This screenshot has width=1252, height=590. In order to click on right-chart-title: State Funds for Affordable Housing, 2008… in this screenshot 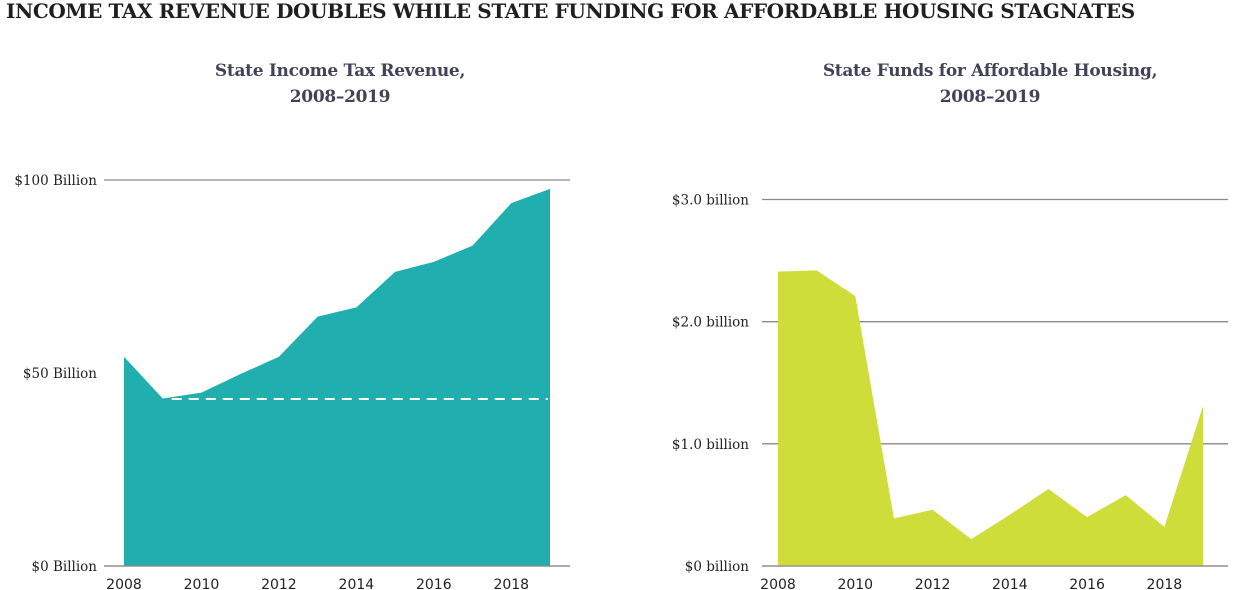, I will do `click(990, 84)`.